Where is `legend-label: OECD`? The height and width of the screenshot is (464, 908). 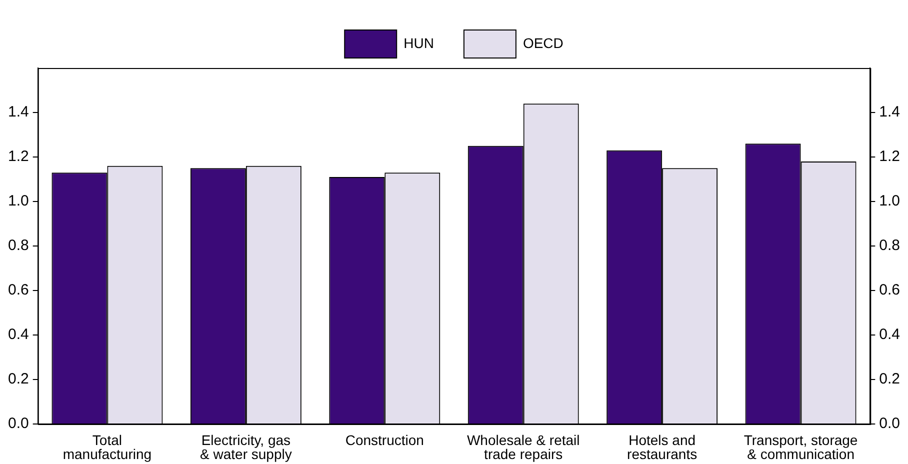
legend-label: OECD is located at coordinates (543, 42).